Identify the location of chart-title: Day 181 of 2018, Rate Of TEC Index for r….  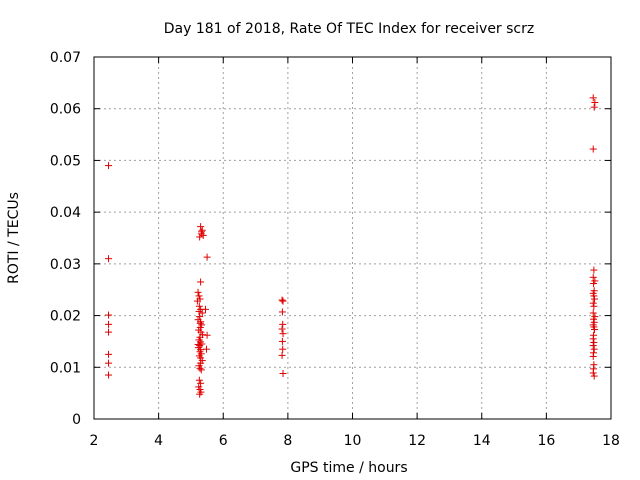
(349, 29).